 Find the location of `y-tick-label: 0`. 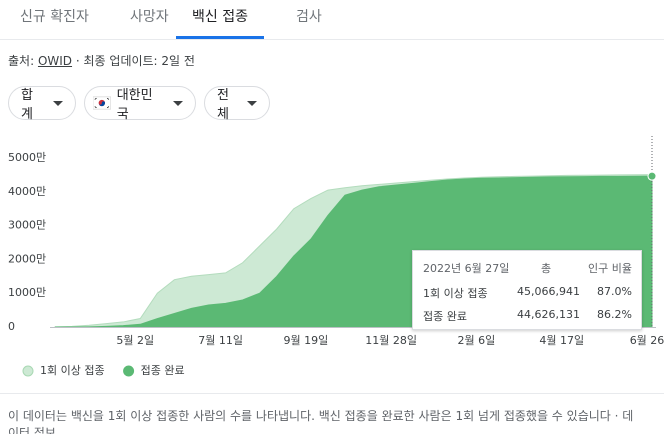

y-tick-label: 0 is located at coordinates (11, 326).